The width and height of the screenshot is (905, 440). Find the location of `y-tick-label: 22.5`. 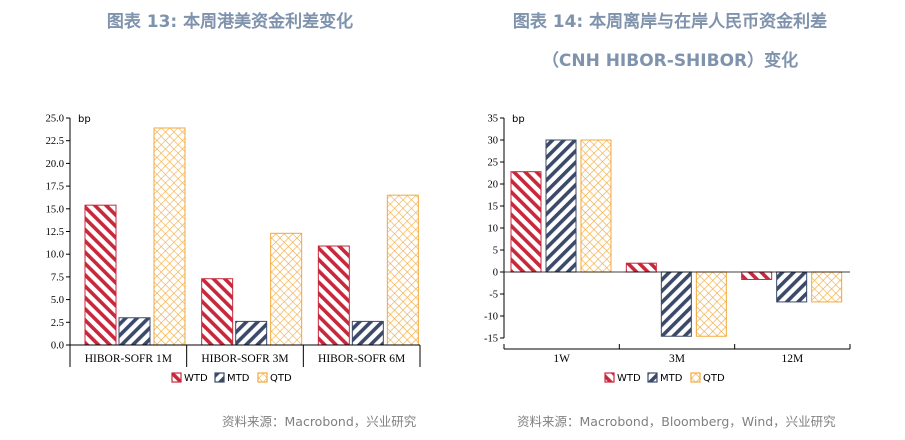

y-tick-label: 22.5 is located at coordinates (55, 141).